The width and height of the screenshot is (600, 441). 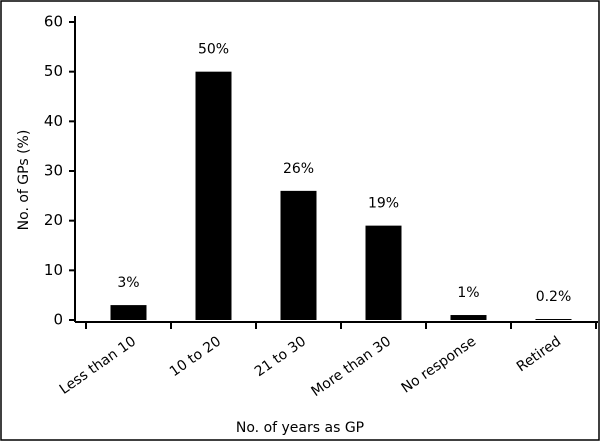 I want to click on y-tick-label: 20, so click(x=53, y=220).